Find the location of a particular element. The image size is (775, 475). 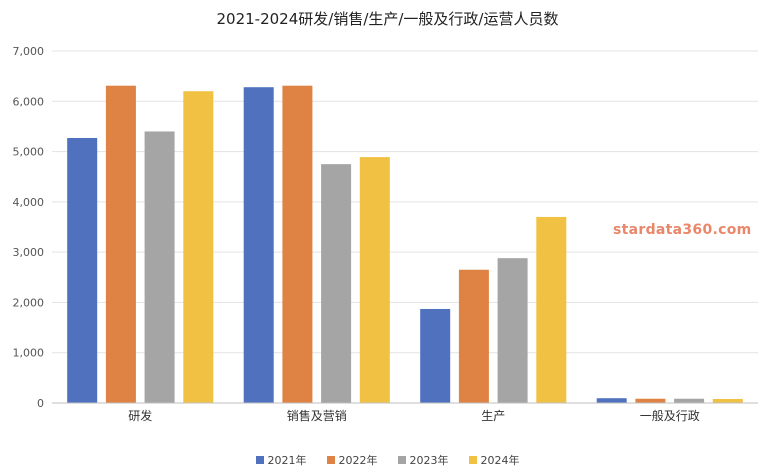

y-tick-label: 2,000 is located at coordinates (29, 302).